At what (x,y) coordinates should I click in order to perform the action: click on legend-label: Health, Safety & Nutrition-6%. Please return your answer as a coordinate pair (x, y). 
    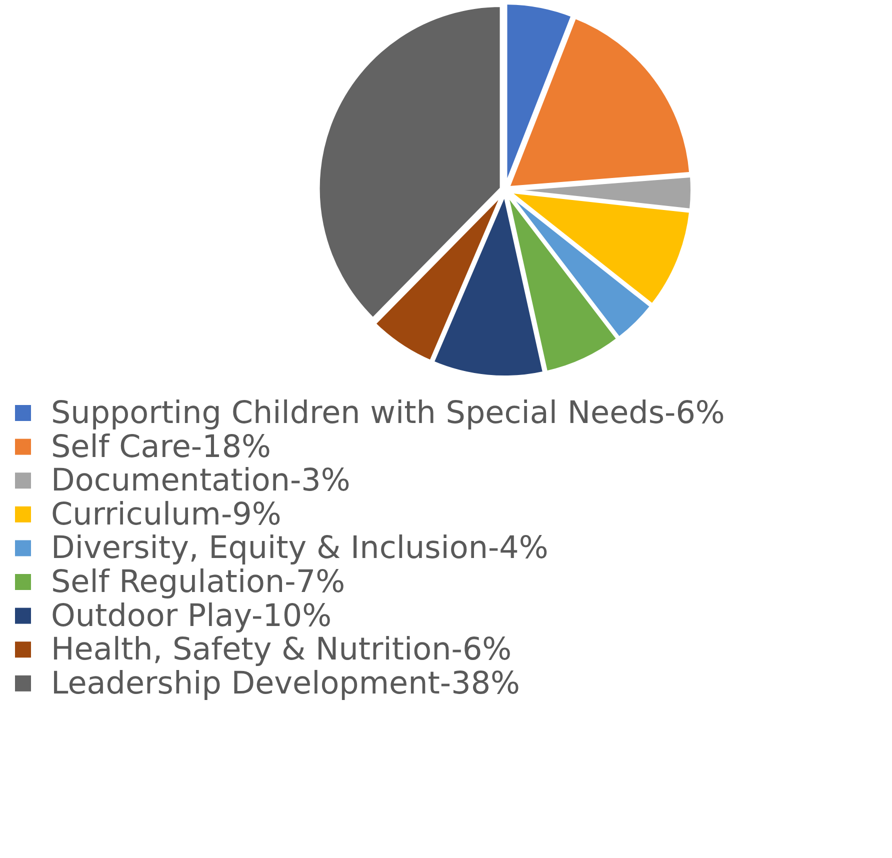
    Looking at the image, I should click on (281, 650).